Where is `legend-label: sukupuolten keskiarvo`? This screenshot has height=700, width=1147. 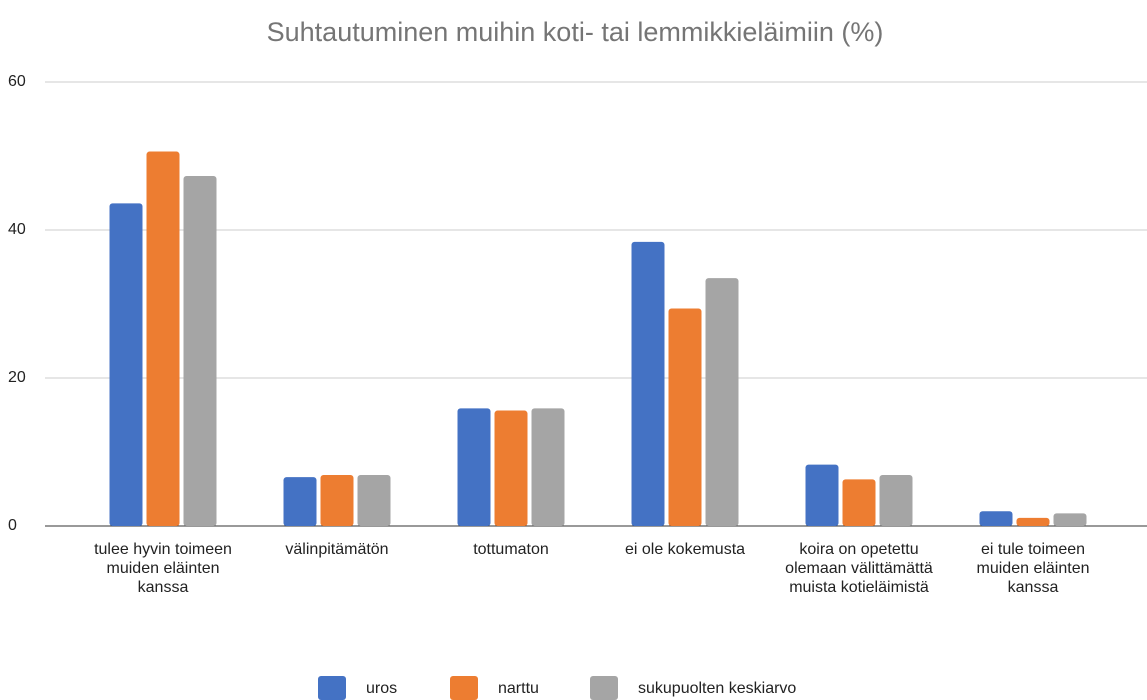
legend-label: sukupuolten keskiarvo is located at coordinates (717, 688).